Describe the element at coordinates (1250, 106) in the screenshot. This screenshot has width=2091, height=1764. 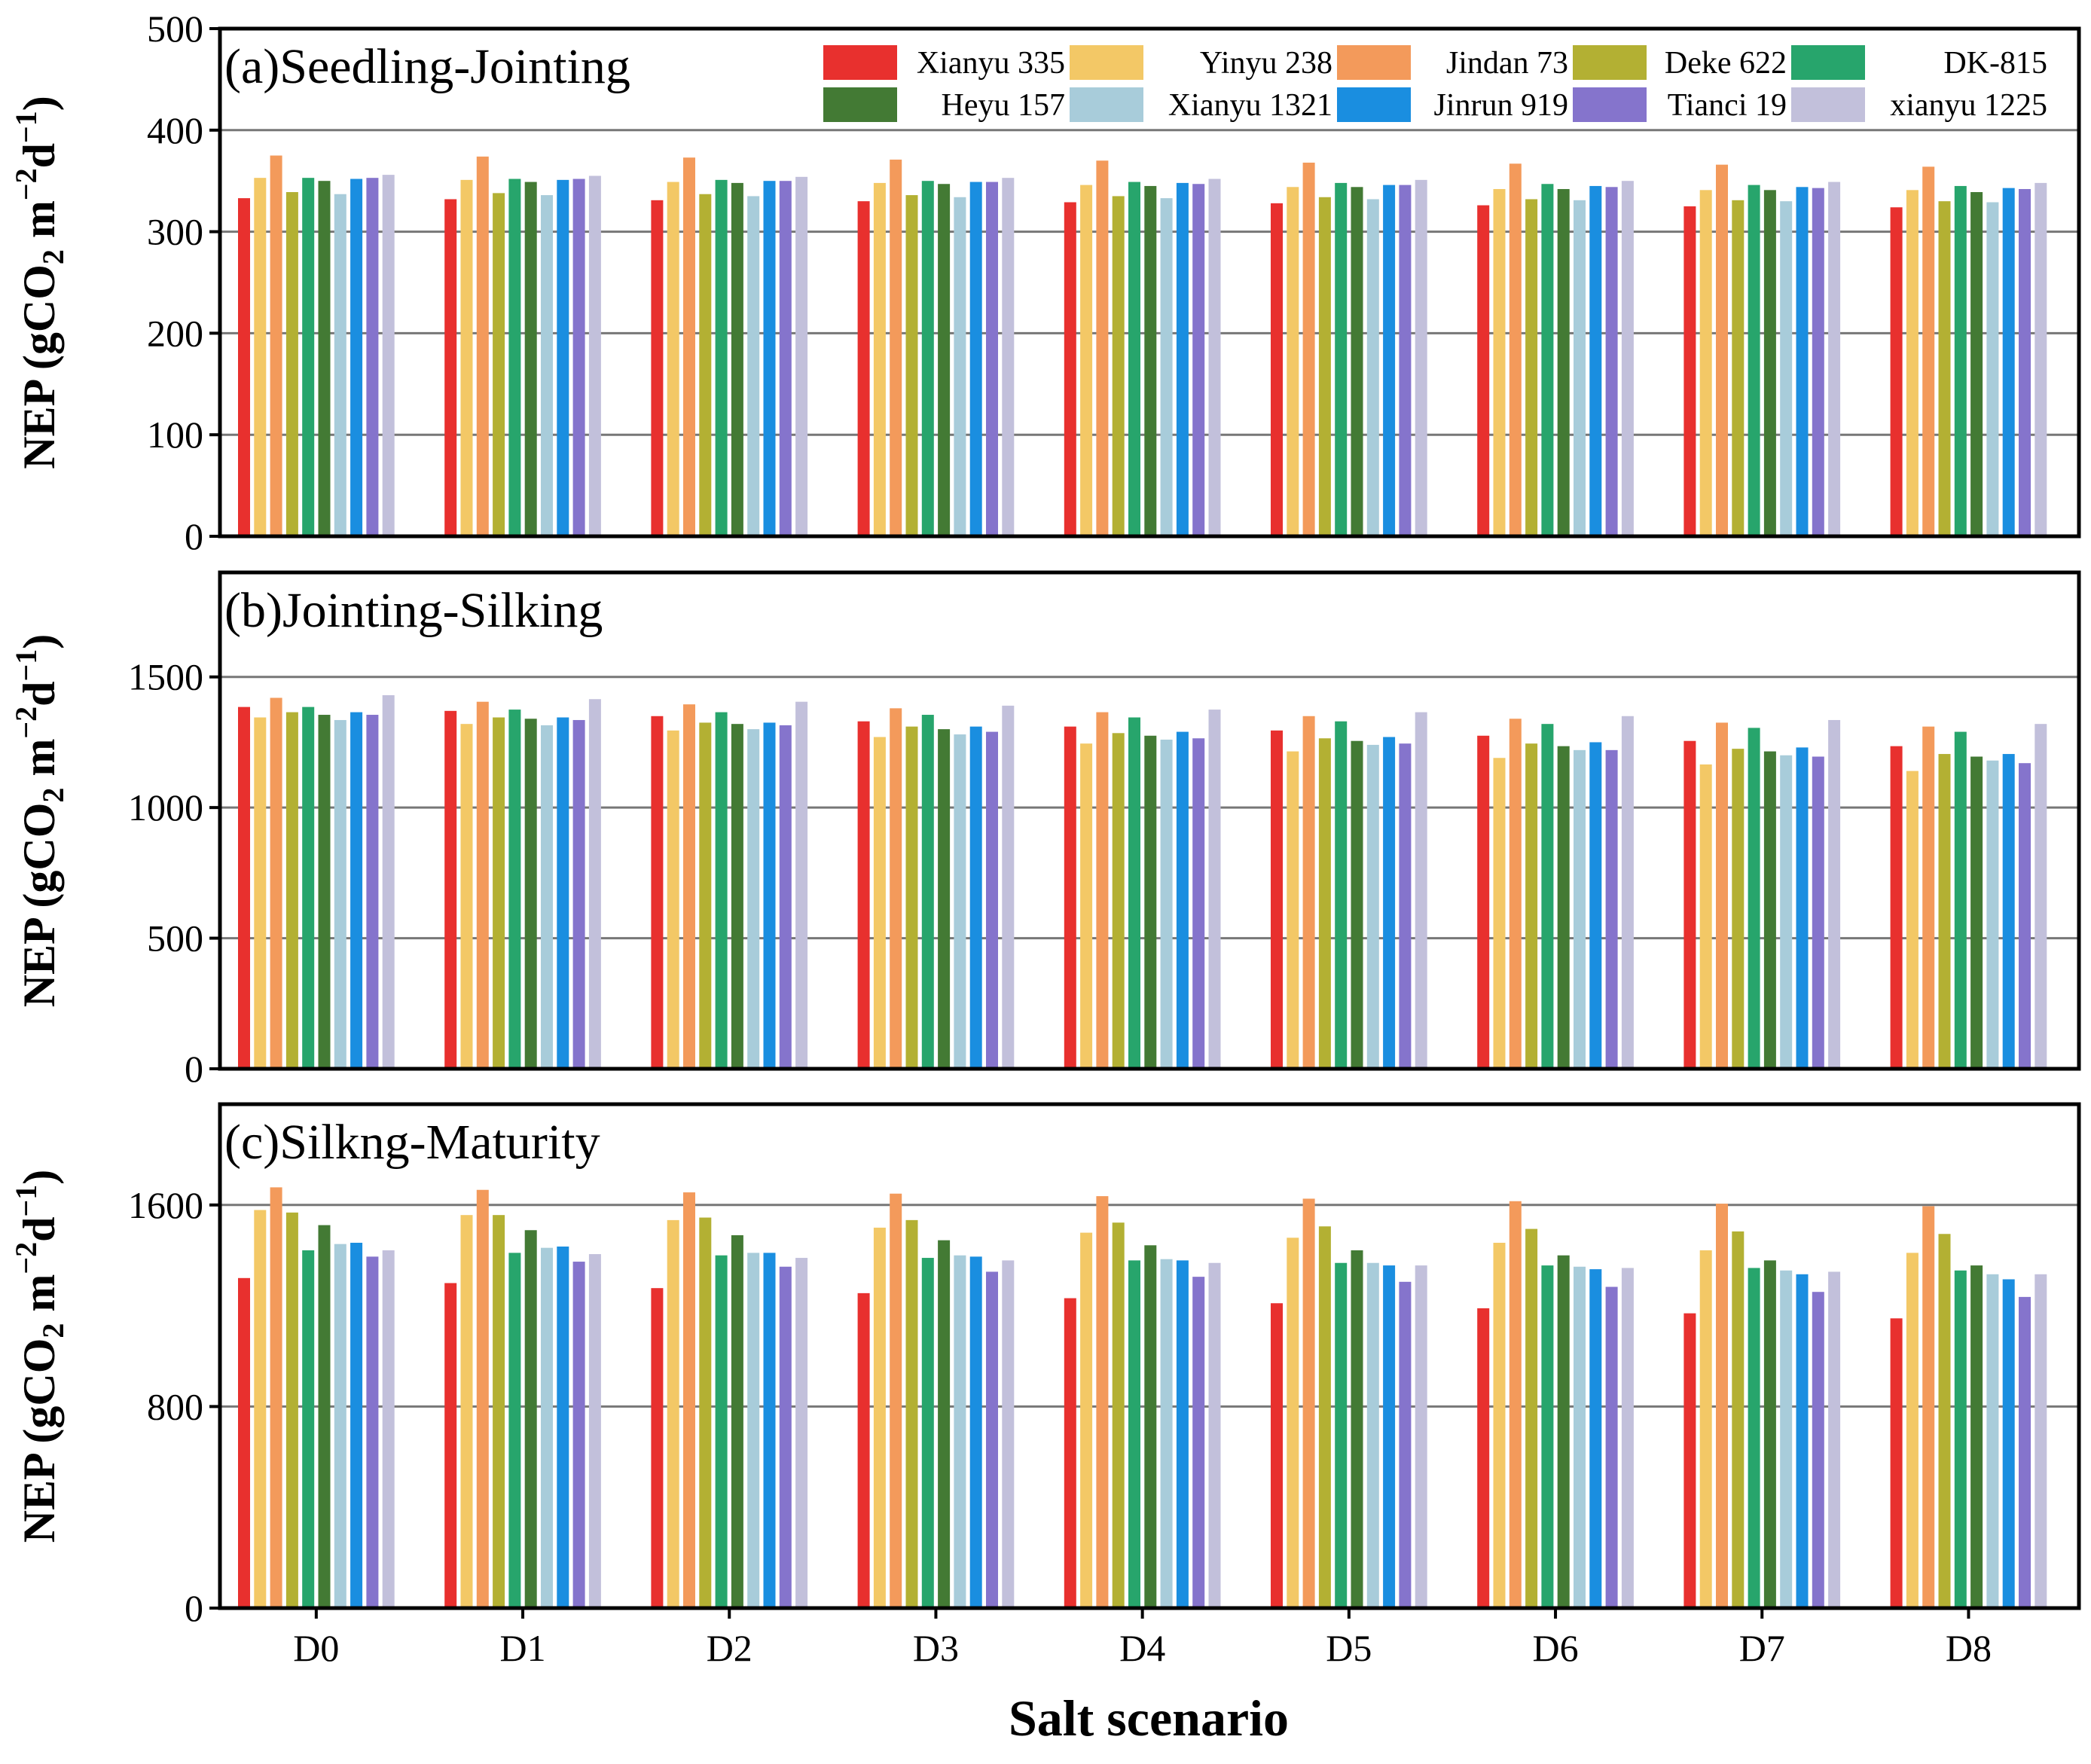
I see `legend-label: Xianyu 1321` at that location.